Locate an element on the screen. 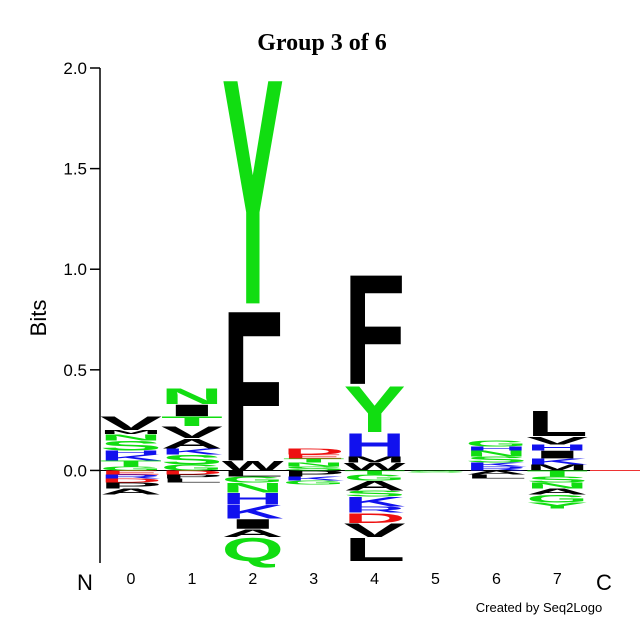 The width and height of the screenshot is (640, 640). y-axis-label: Bits is located at coordinates (38, 318).